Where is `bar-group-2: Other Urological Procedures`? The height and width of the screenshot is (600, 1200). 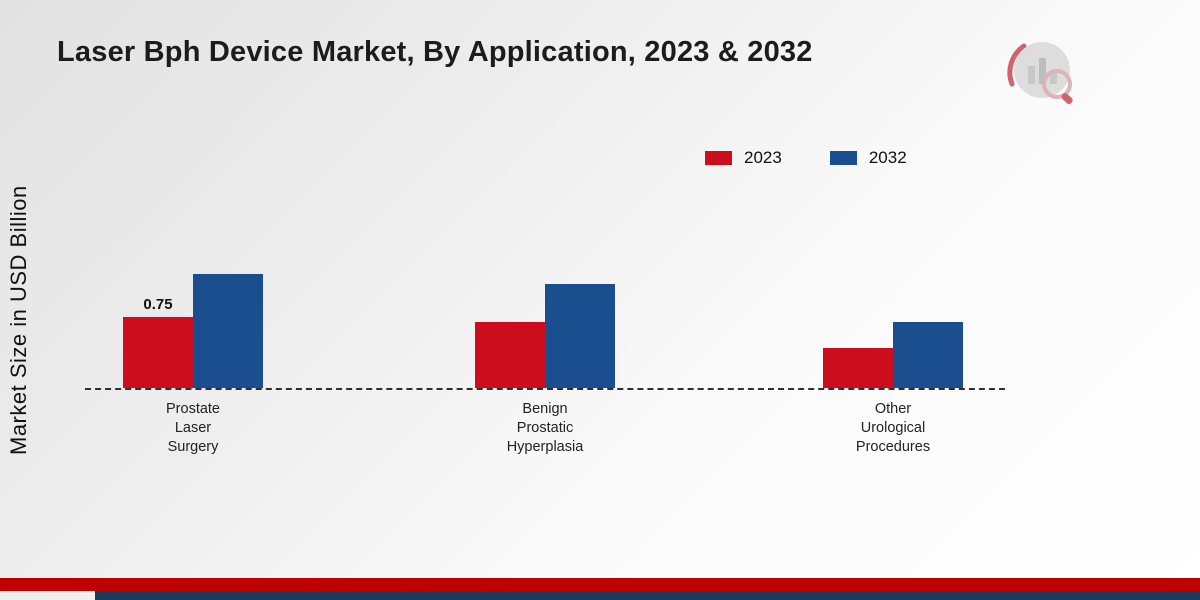
bar-group-2: Other Urological Procedures is located at coordinates (893, 388).